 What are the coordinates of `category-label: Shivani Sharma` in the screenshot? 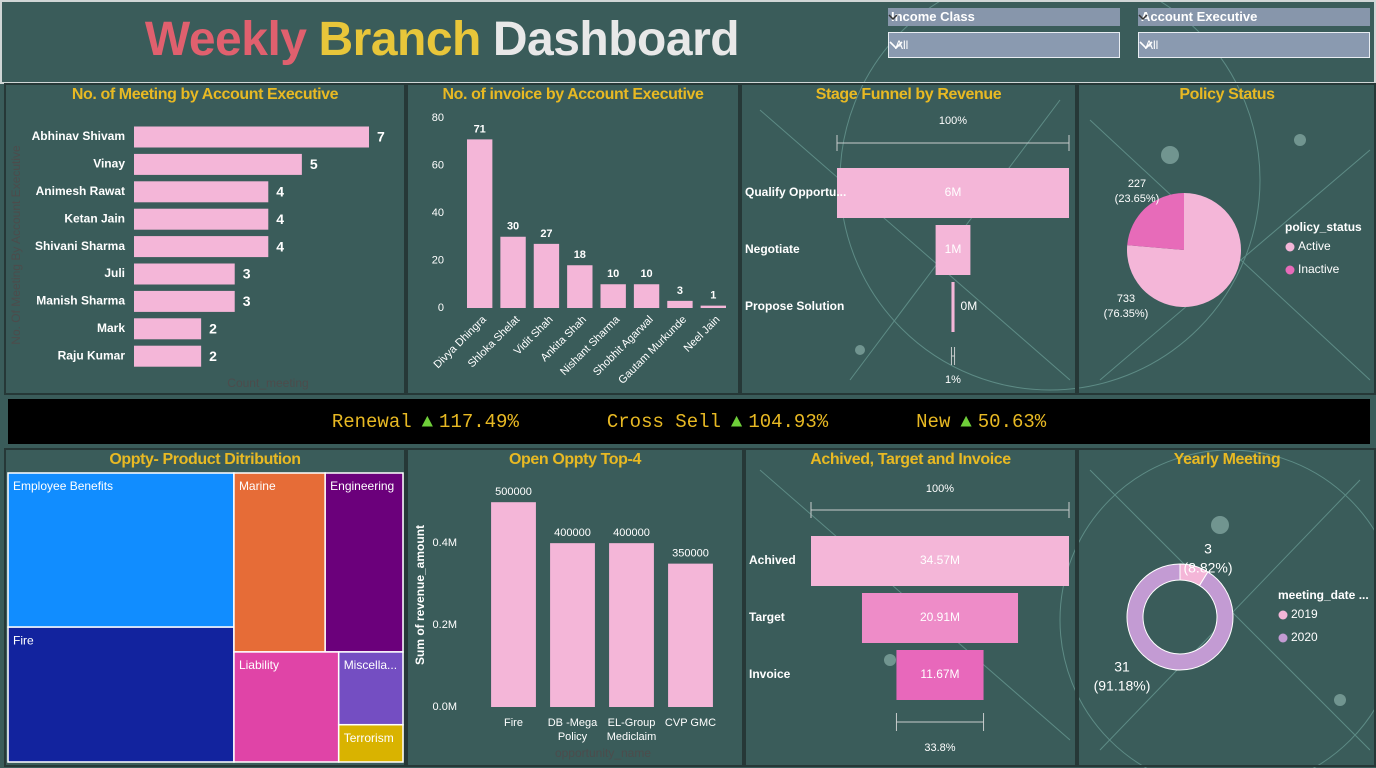 It's located at (80, 246).